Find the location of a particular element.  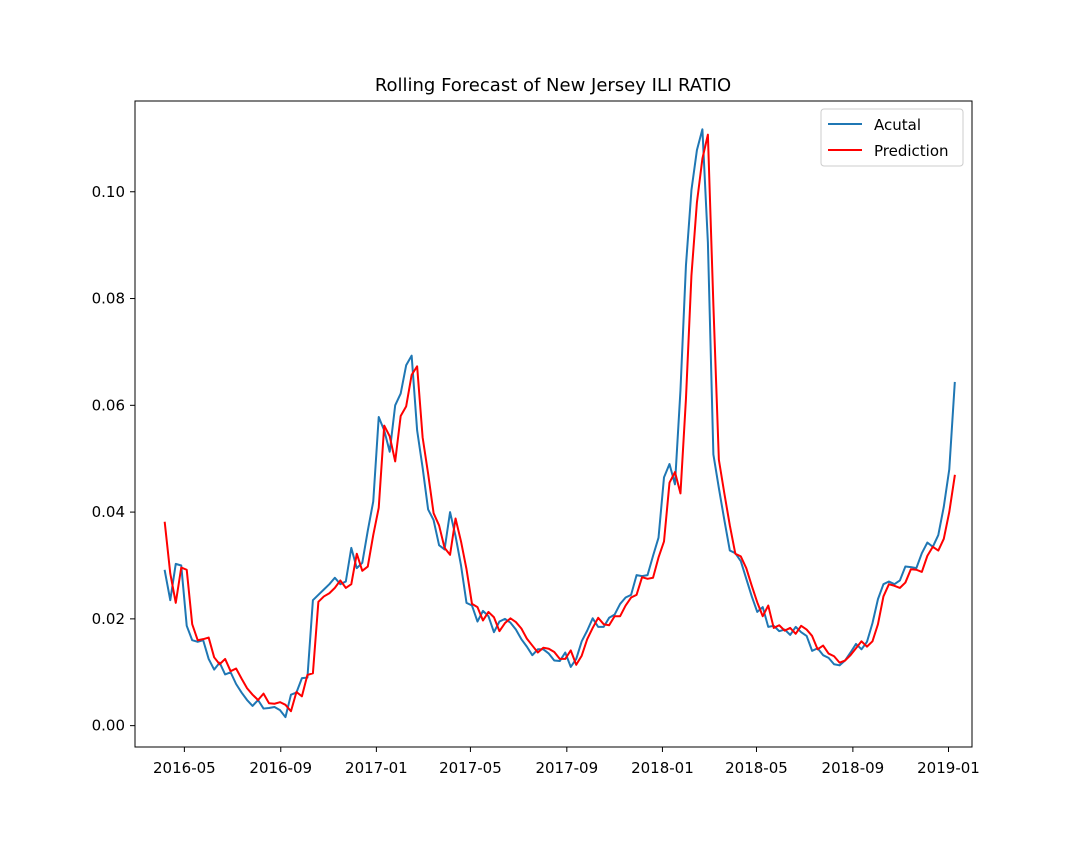

x-tick-label: 2016-05 is located at coordinates (184, 768).